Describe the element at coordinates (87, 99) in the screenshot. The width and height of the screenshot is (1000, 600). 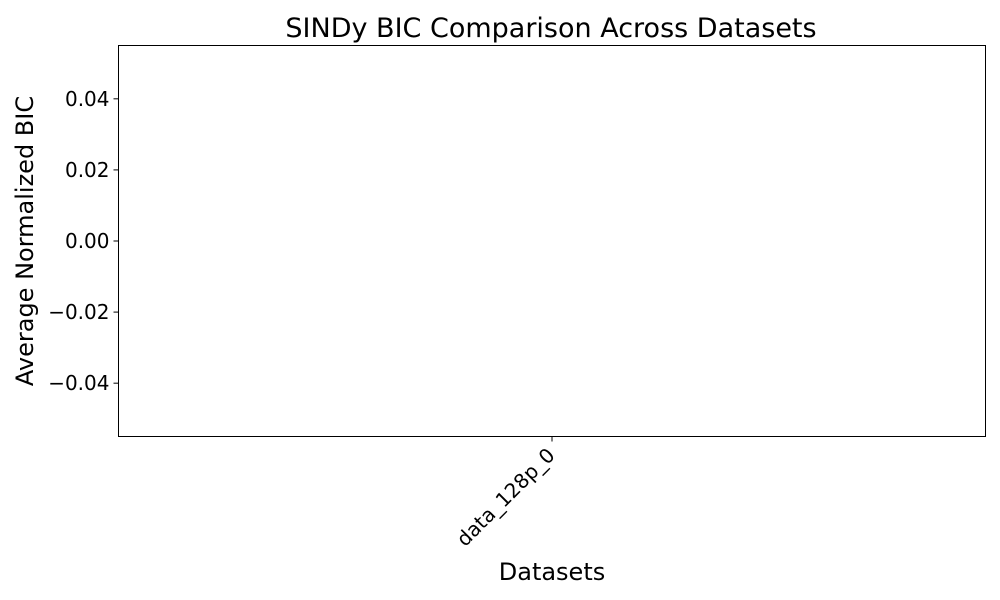
I see `y-tick-label: 0.04` at that location.